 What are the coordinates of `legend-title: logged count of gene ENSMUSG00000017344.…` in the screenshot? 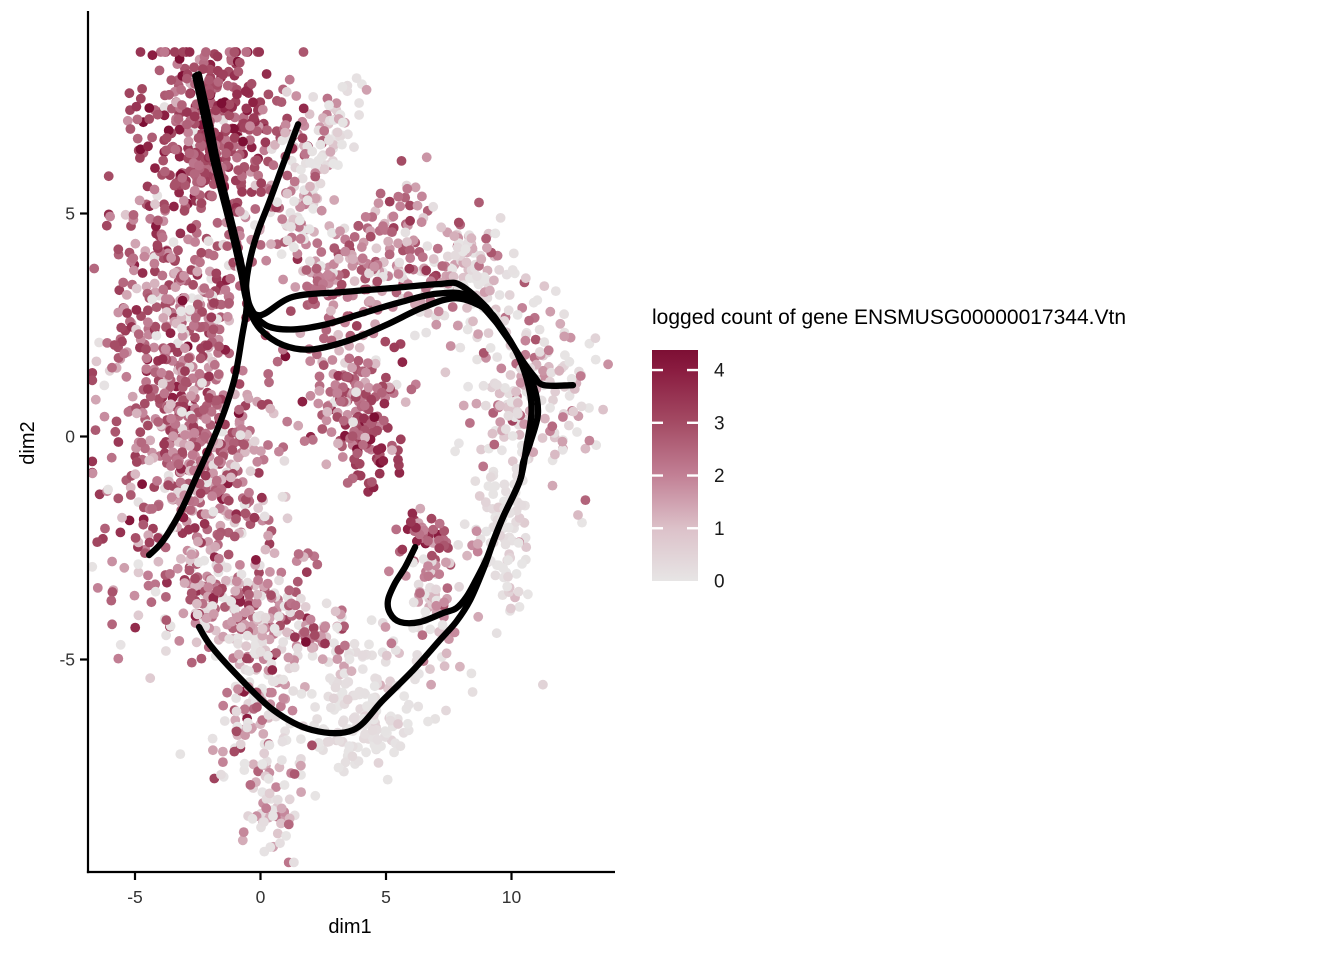 It's located at (889, 317).